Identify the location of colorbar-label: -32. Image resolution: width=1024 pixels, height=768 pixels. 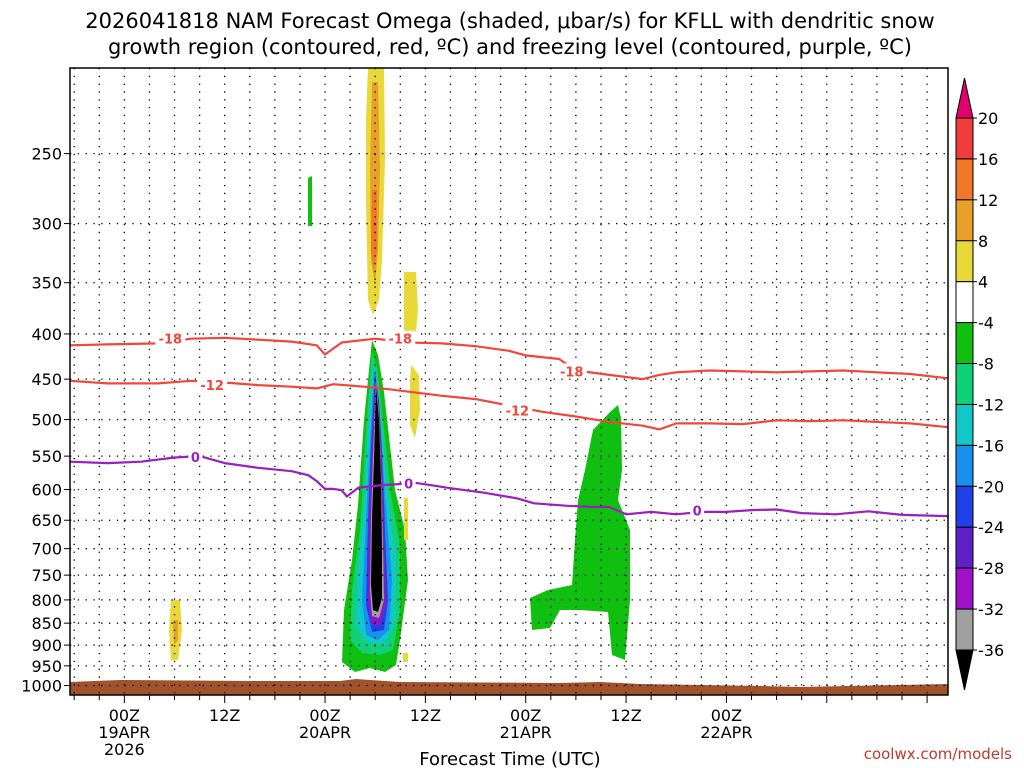
(991, 609).